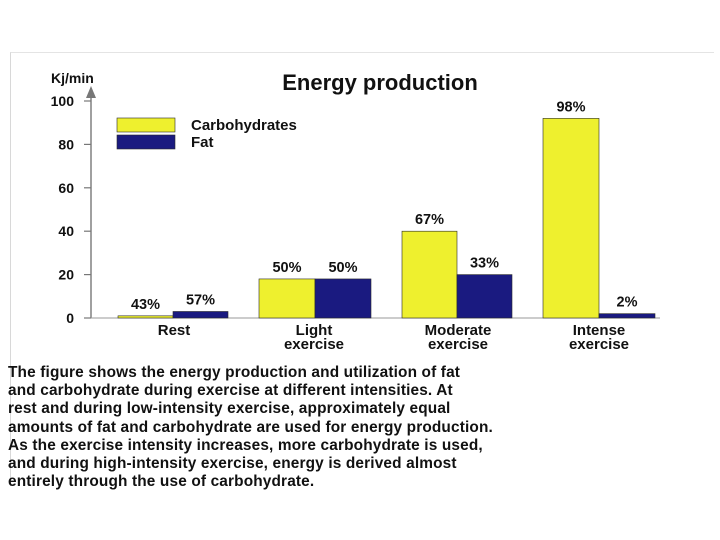 Image resolution: width=720 pixels, height=540 pixels. Describe the element at coordinates (146, 142) in the screenshot. I see `legend-swatch-fat` at that location.